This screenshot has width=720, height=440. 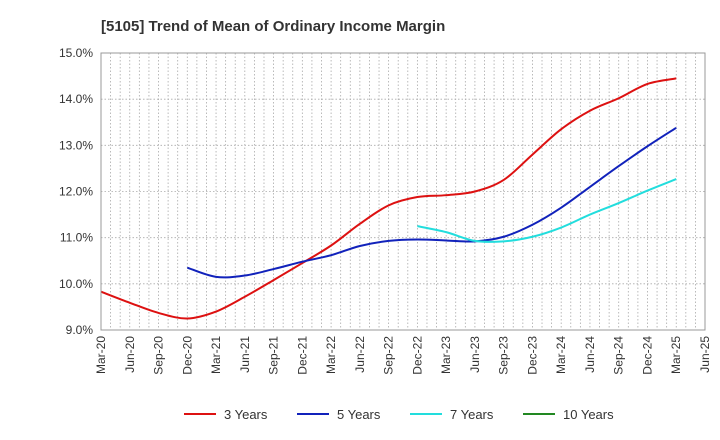 I want to click on x-tick-label: Dec-24, so click(x=647, y=355).